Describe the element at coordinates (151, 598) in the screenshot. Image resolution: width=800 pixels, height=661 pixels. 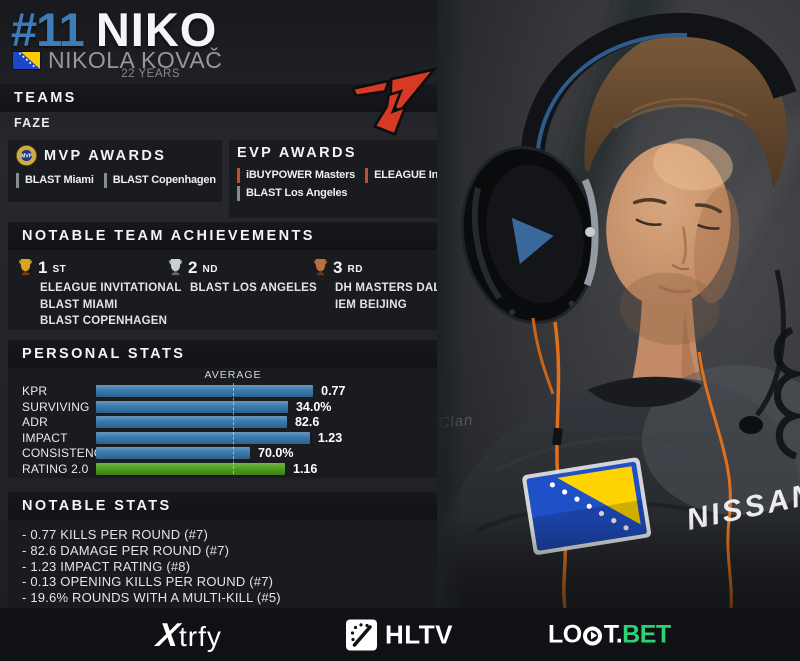
I see `notable-stat-item: - 19.6% ROUNDS WITH A MULTI-KILL (#5)` at that location.